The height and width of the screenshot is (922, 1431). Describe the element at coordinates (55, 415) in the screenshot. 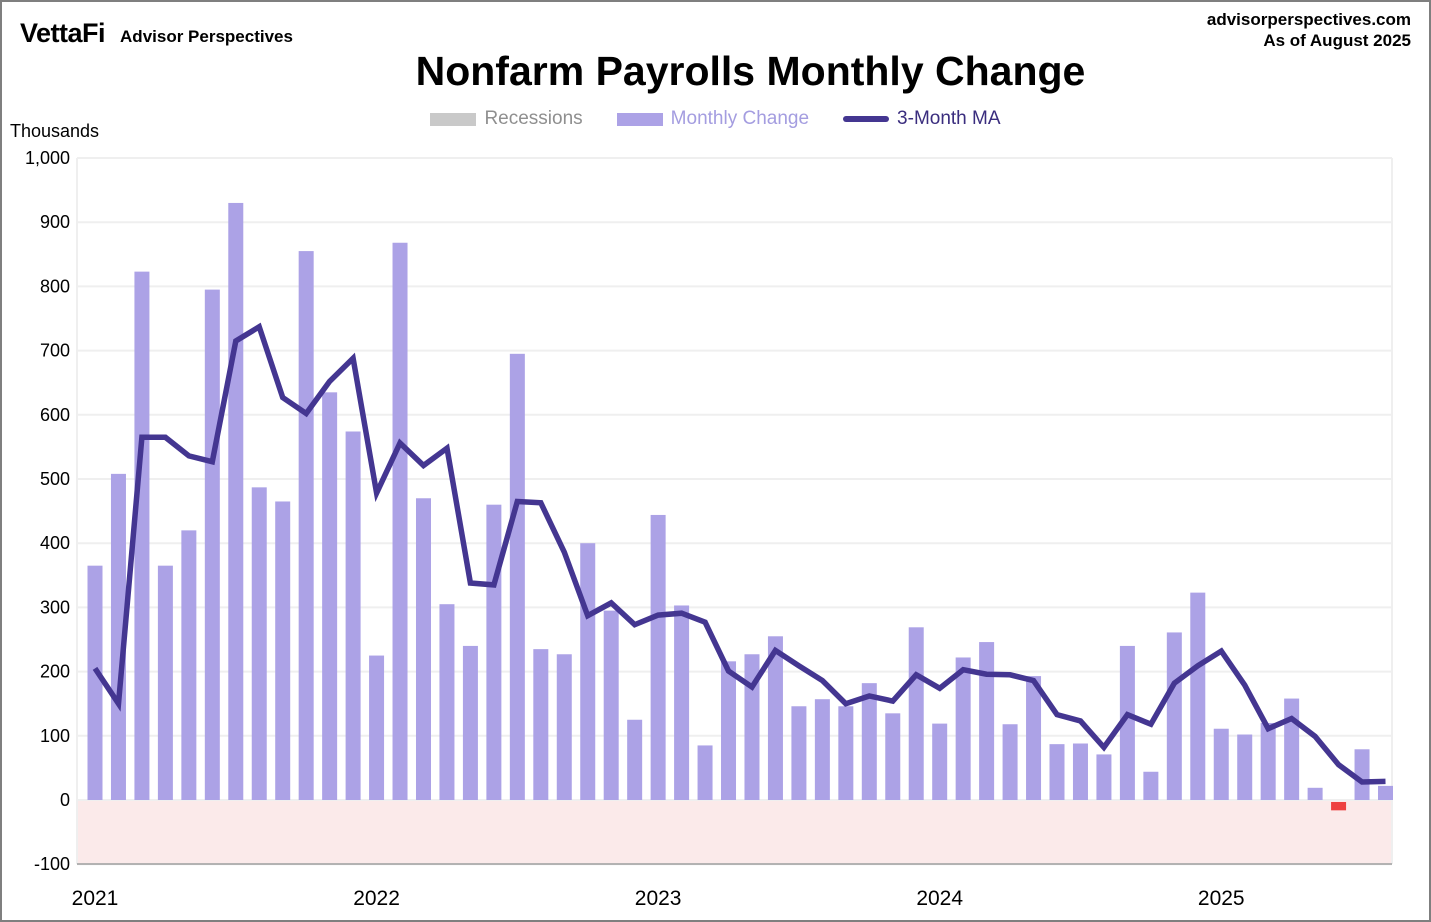

I see `y-axis-tick-label: 600` at that location.